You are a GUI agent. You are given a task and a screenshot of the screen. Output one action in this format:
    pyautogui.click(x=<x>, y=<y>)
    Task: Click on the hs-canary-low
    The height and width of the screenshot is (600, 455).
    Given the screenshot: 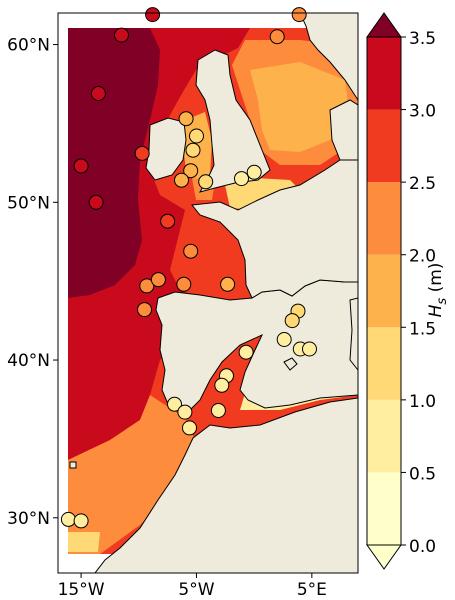 What is the action you would take?
    pyautogui.click(x=84, y=542)
    